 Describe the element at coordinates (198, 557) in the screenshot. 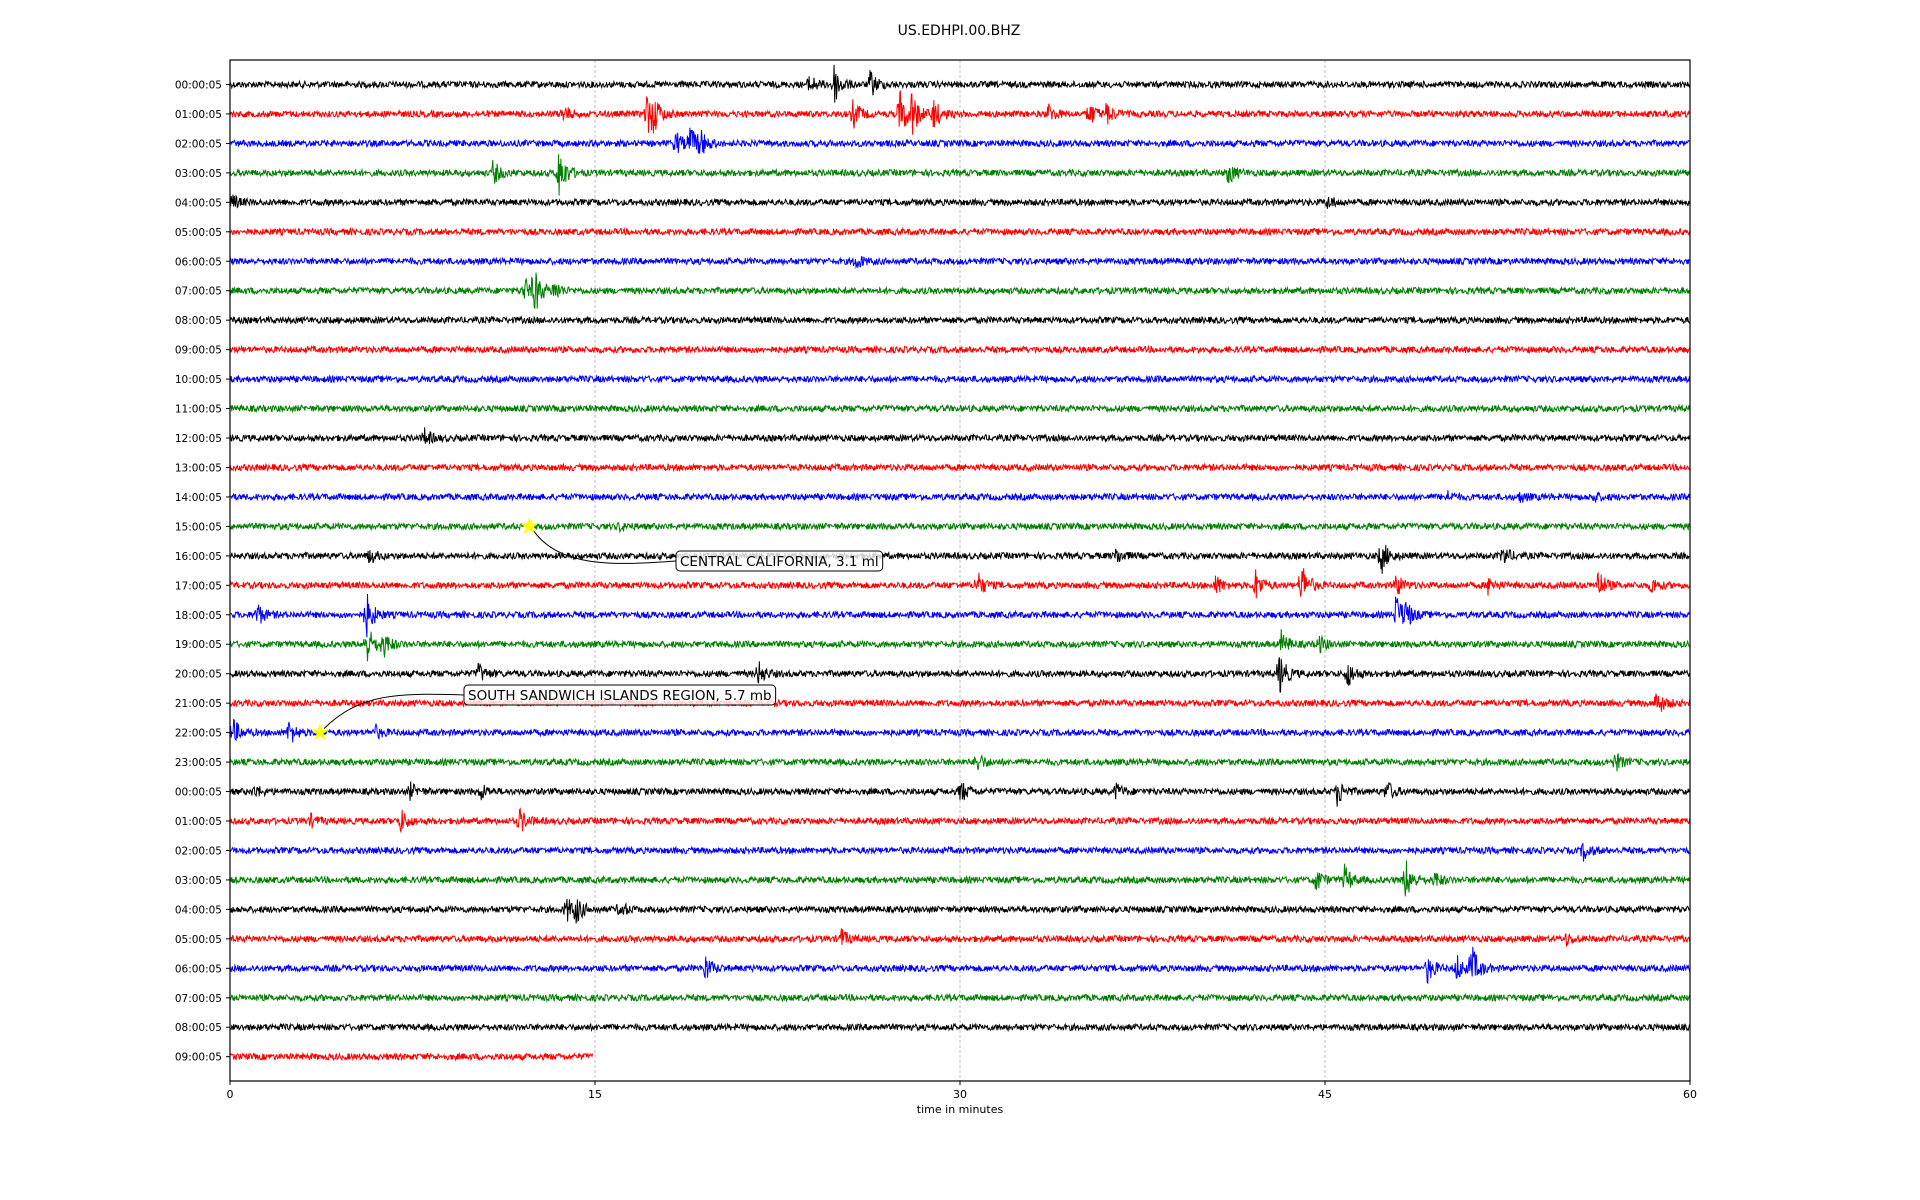

I see `y-tick-label: 16:00:05` at that location.